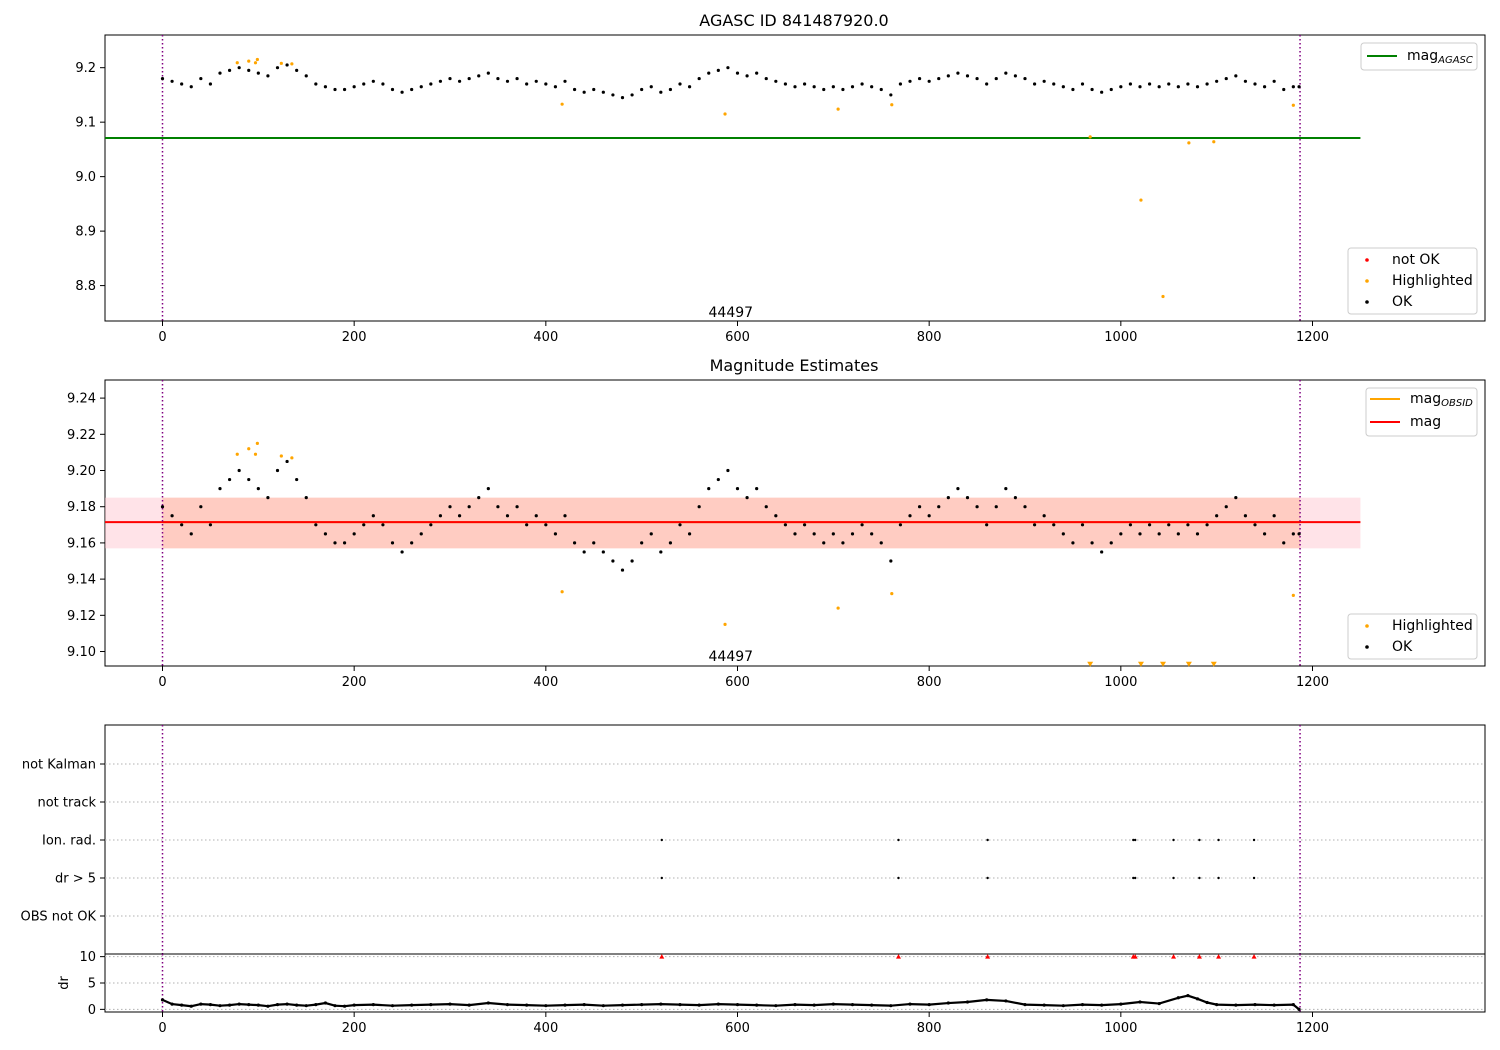 Image resolution: width=1500 pixels, height=1050 pixels. Describe the element at coordinates (354, 1028) in the screenshot. I see `p4-xtick-label: 200` at that location.